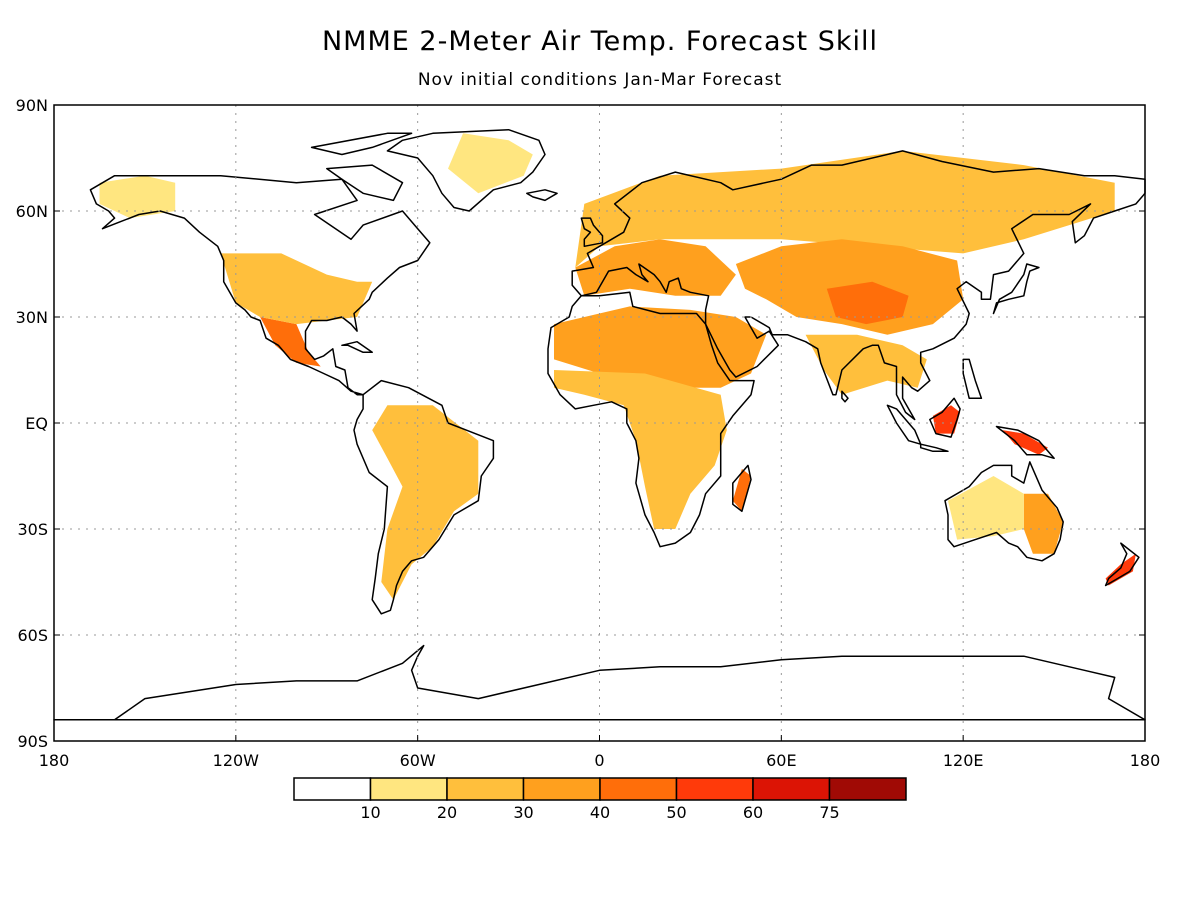 The image size is (1200, 900). Describe the element at coordinates (490, 163) in the screenshot. I see `skill-region-greenland-east` at that location.